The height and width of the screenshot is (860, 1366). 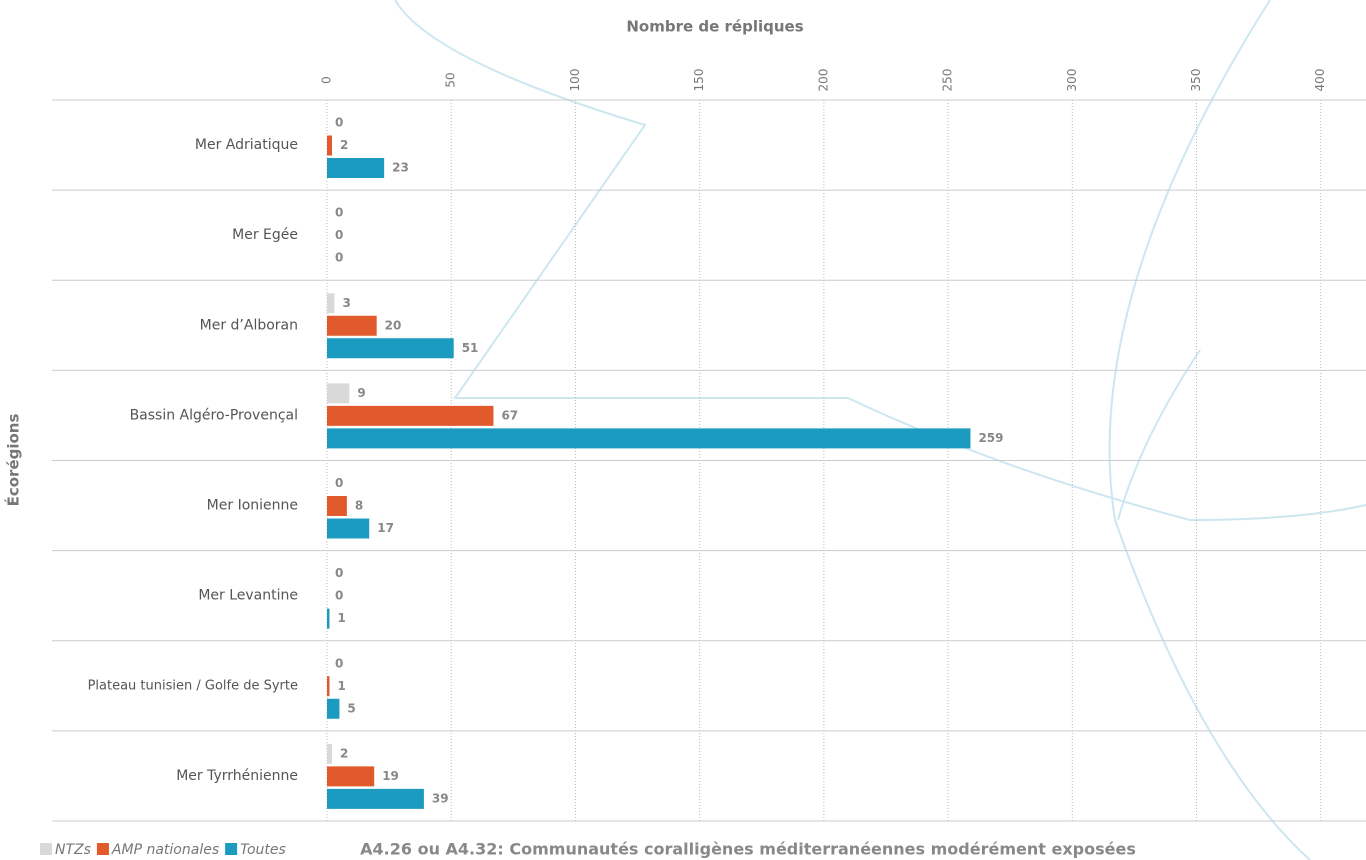 I want to click on x-tick-label: 0, so click(x=327, y=80).